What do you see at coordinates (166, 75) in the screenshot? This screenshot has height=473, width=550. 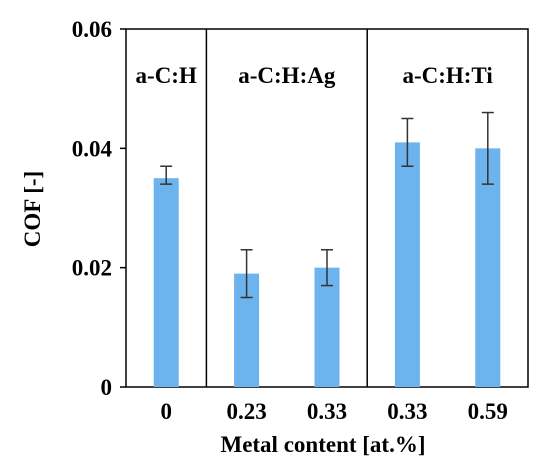 I see `group-label: a-C:H` at bounding box center [166, 75].